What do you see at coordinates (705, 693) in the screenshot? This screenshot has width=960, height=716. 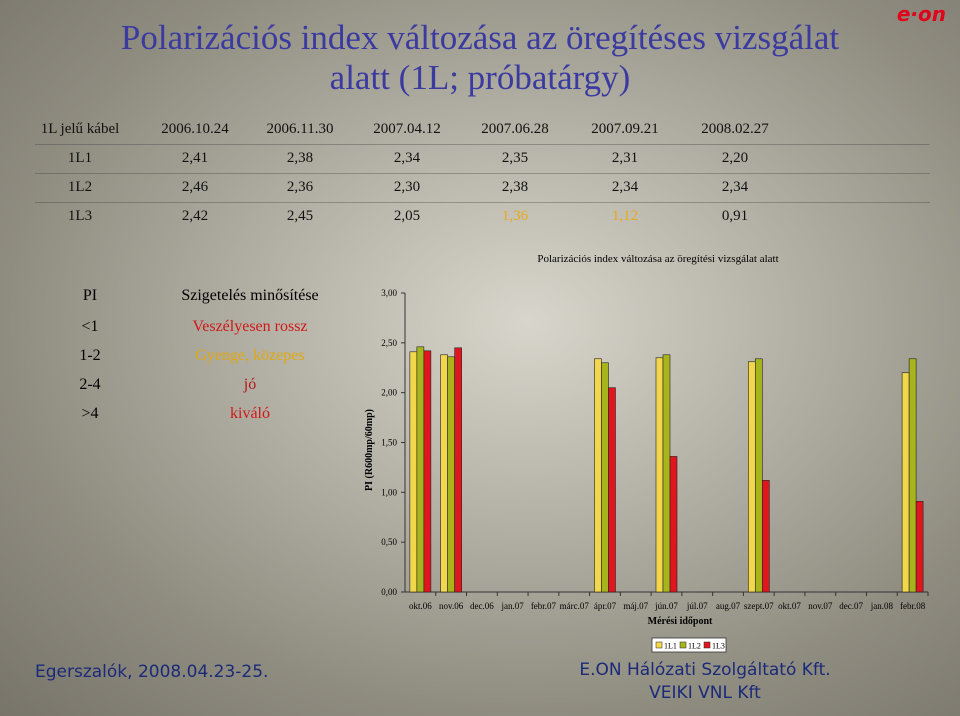 I see `footer-right: VEIKI VNL Kft` at bounding box center [705, 693].